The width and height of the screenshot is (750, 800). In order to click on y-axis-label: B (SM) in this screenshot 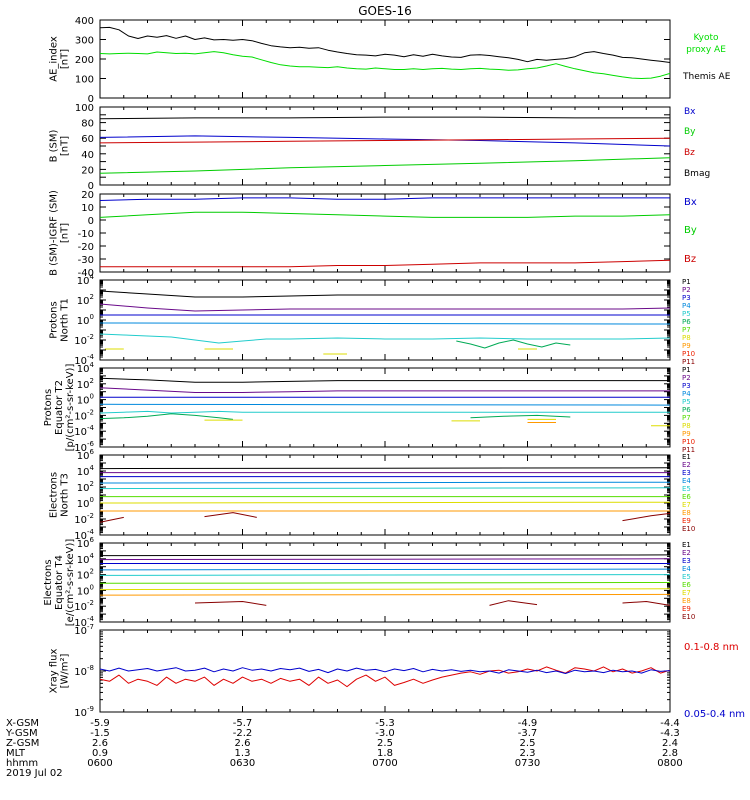, I will do `click(54, 145)`.